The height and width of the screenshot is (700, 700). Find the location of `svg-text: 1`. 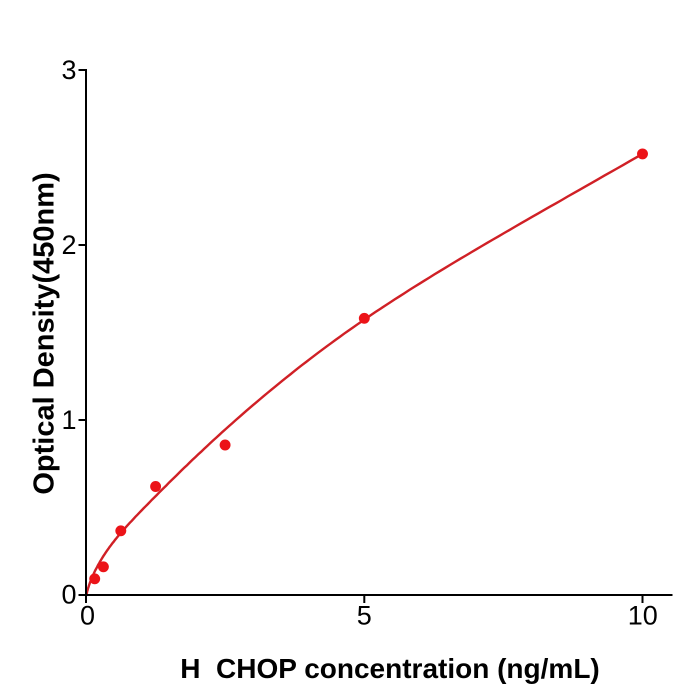

svg-text: 1 is located at coordinates (68, 420).